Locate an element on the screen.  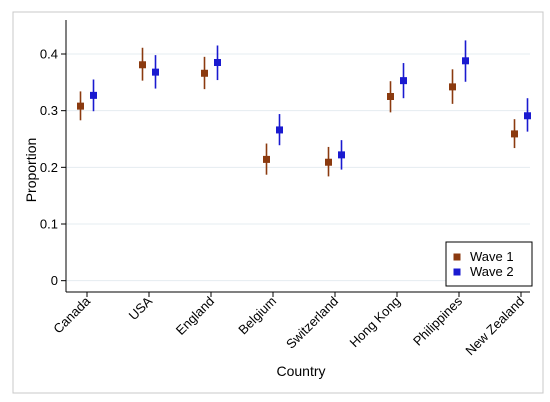
legend-label-wave-1: Wave 1 is located at coordinates (492, 256).